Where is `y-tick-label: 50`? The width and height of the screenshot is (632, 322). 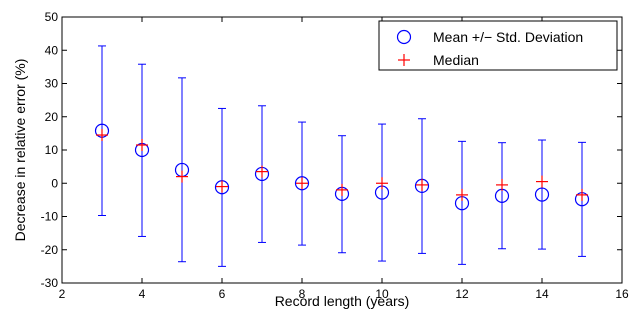 y-tick-label: 50 is located at coordinates (52, 17).